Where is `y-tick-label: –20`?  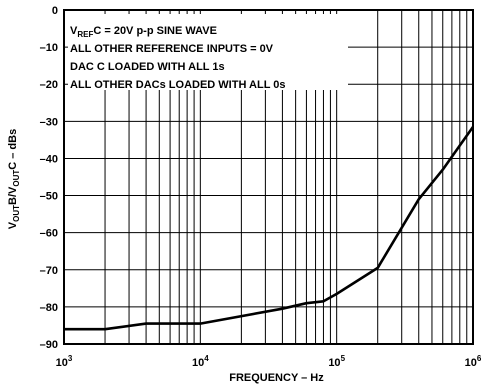
y-tick-label: –20 is located at coordinates (49, 85).